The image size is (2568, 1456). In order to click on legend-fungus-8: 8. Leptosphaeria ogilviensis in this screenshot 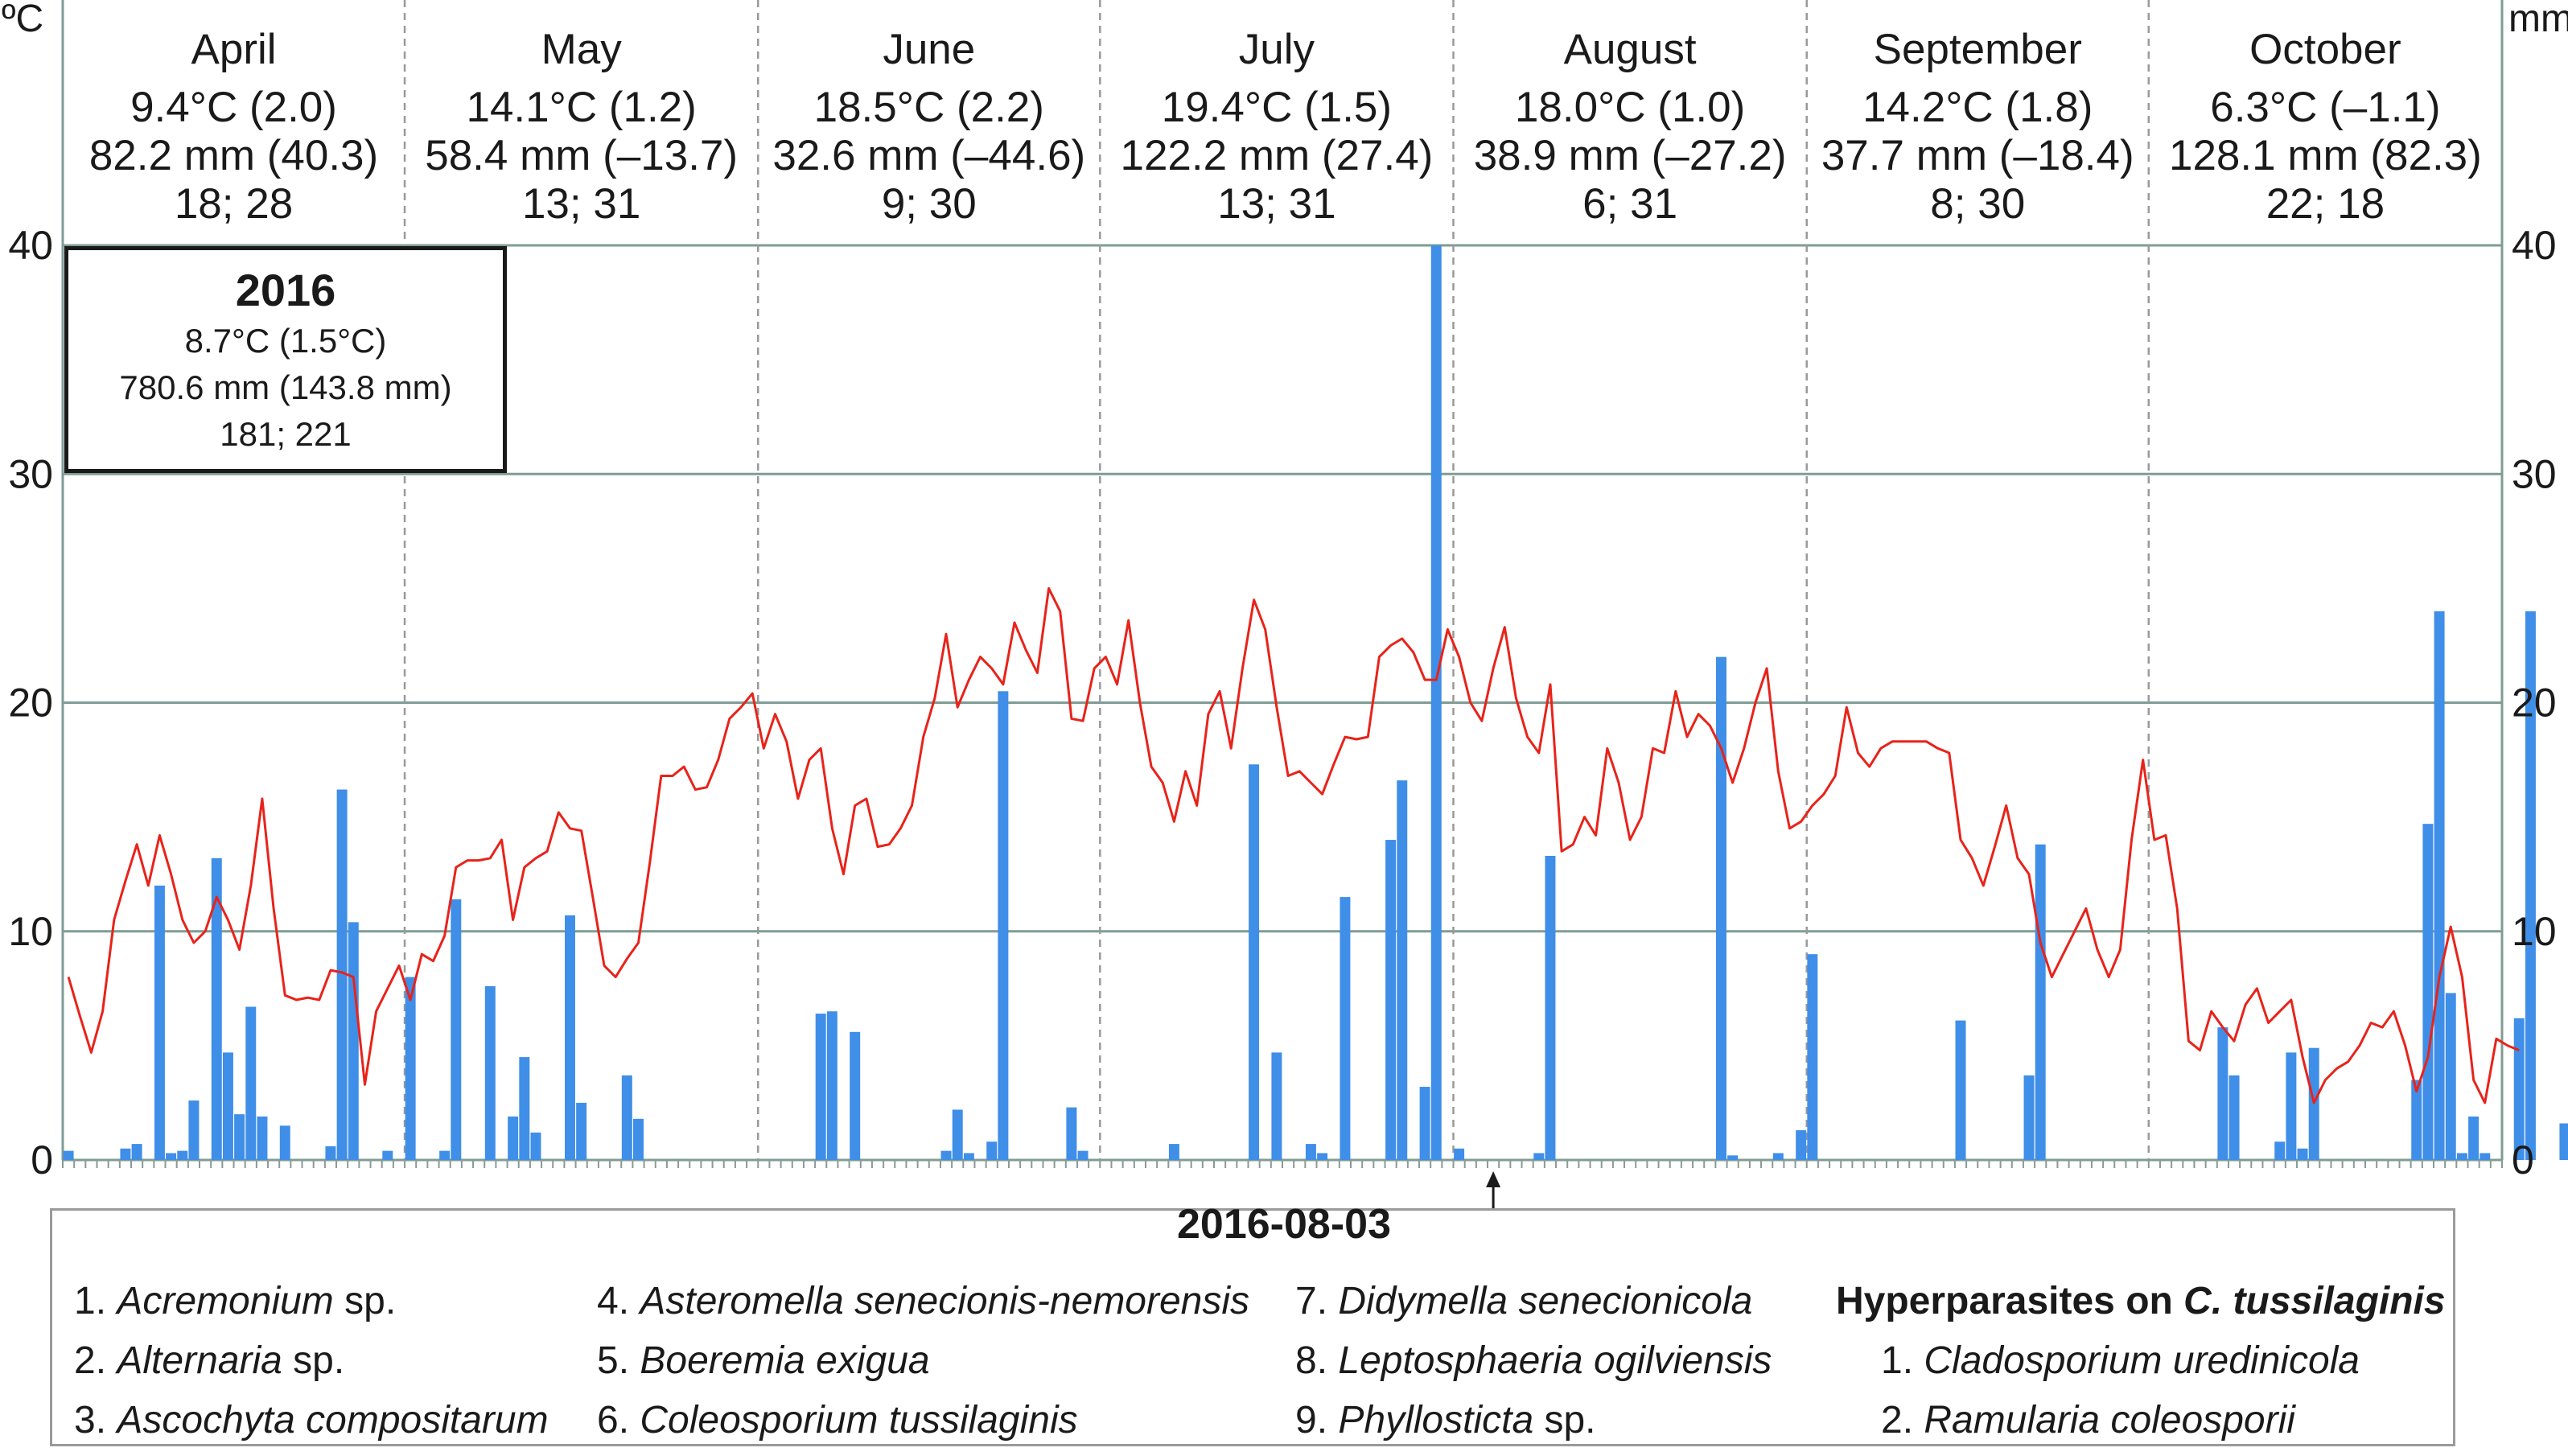, I will do `click(1533, 1360)`.